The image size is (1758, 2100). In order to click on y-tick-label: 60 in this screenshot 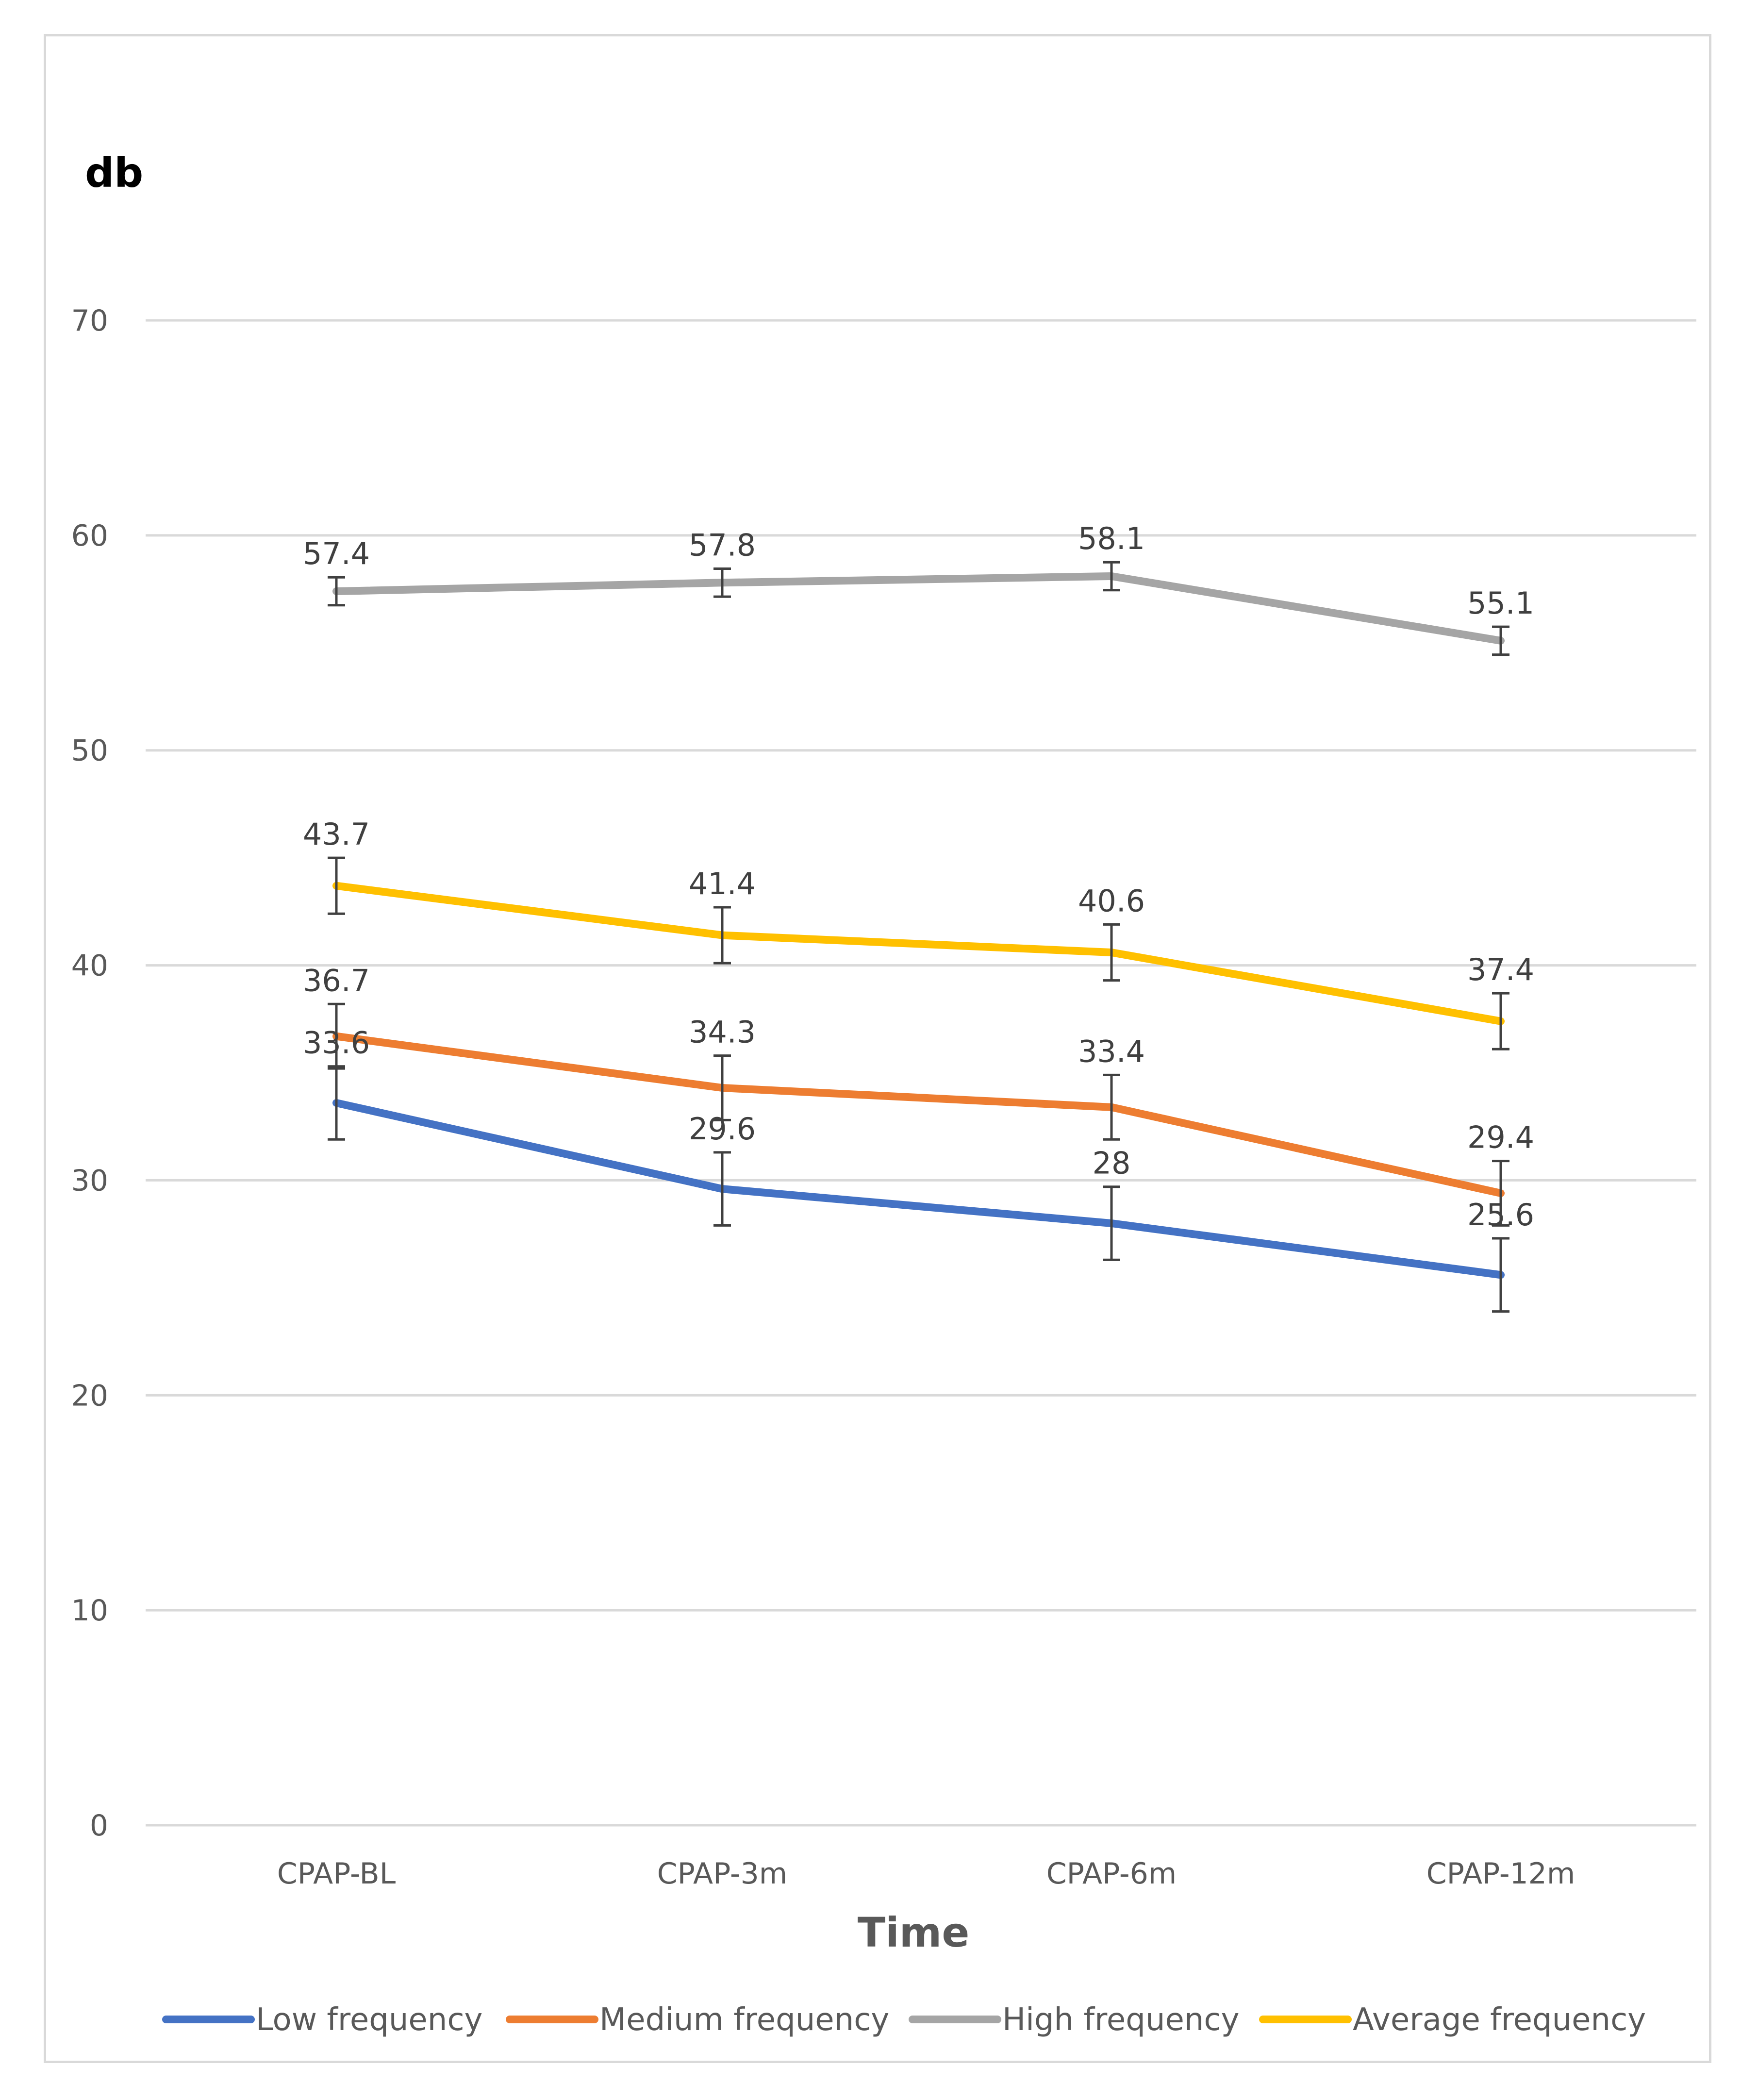, I will do `click(89, 536)`.